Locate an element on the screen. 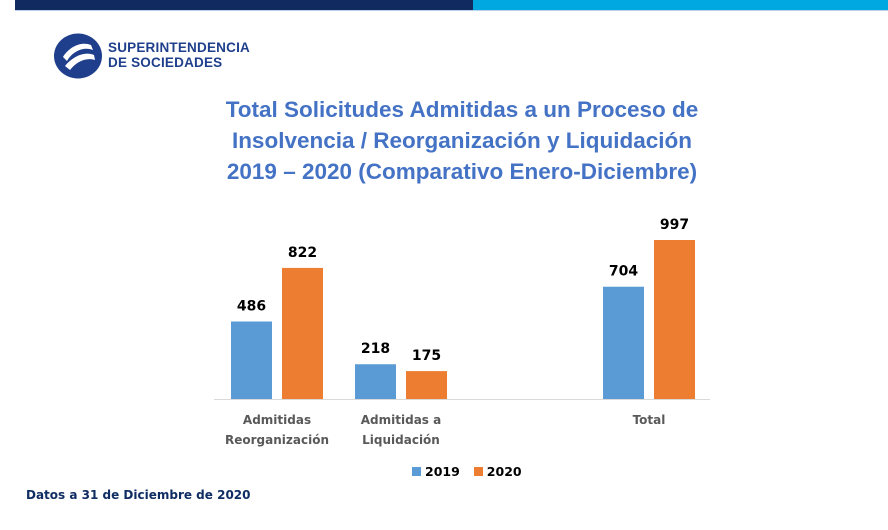 This screenshot has height=530, width=888. category-label-0: Reorganización is located at coordinates (277, 440).